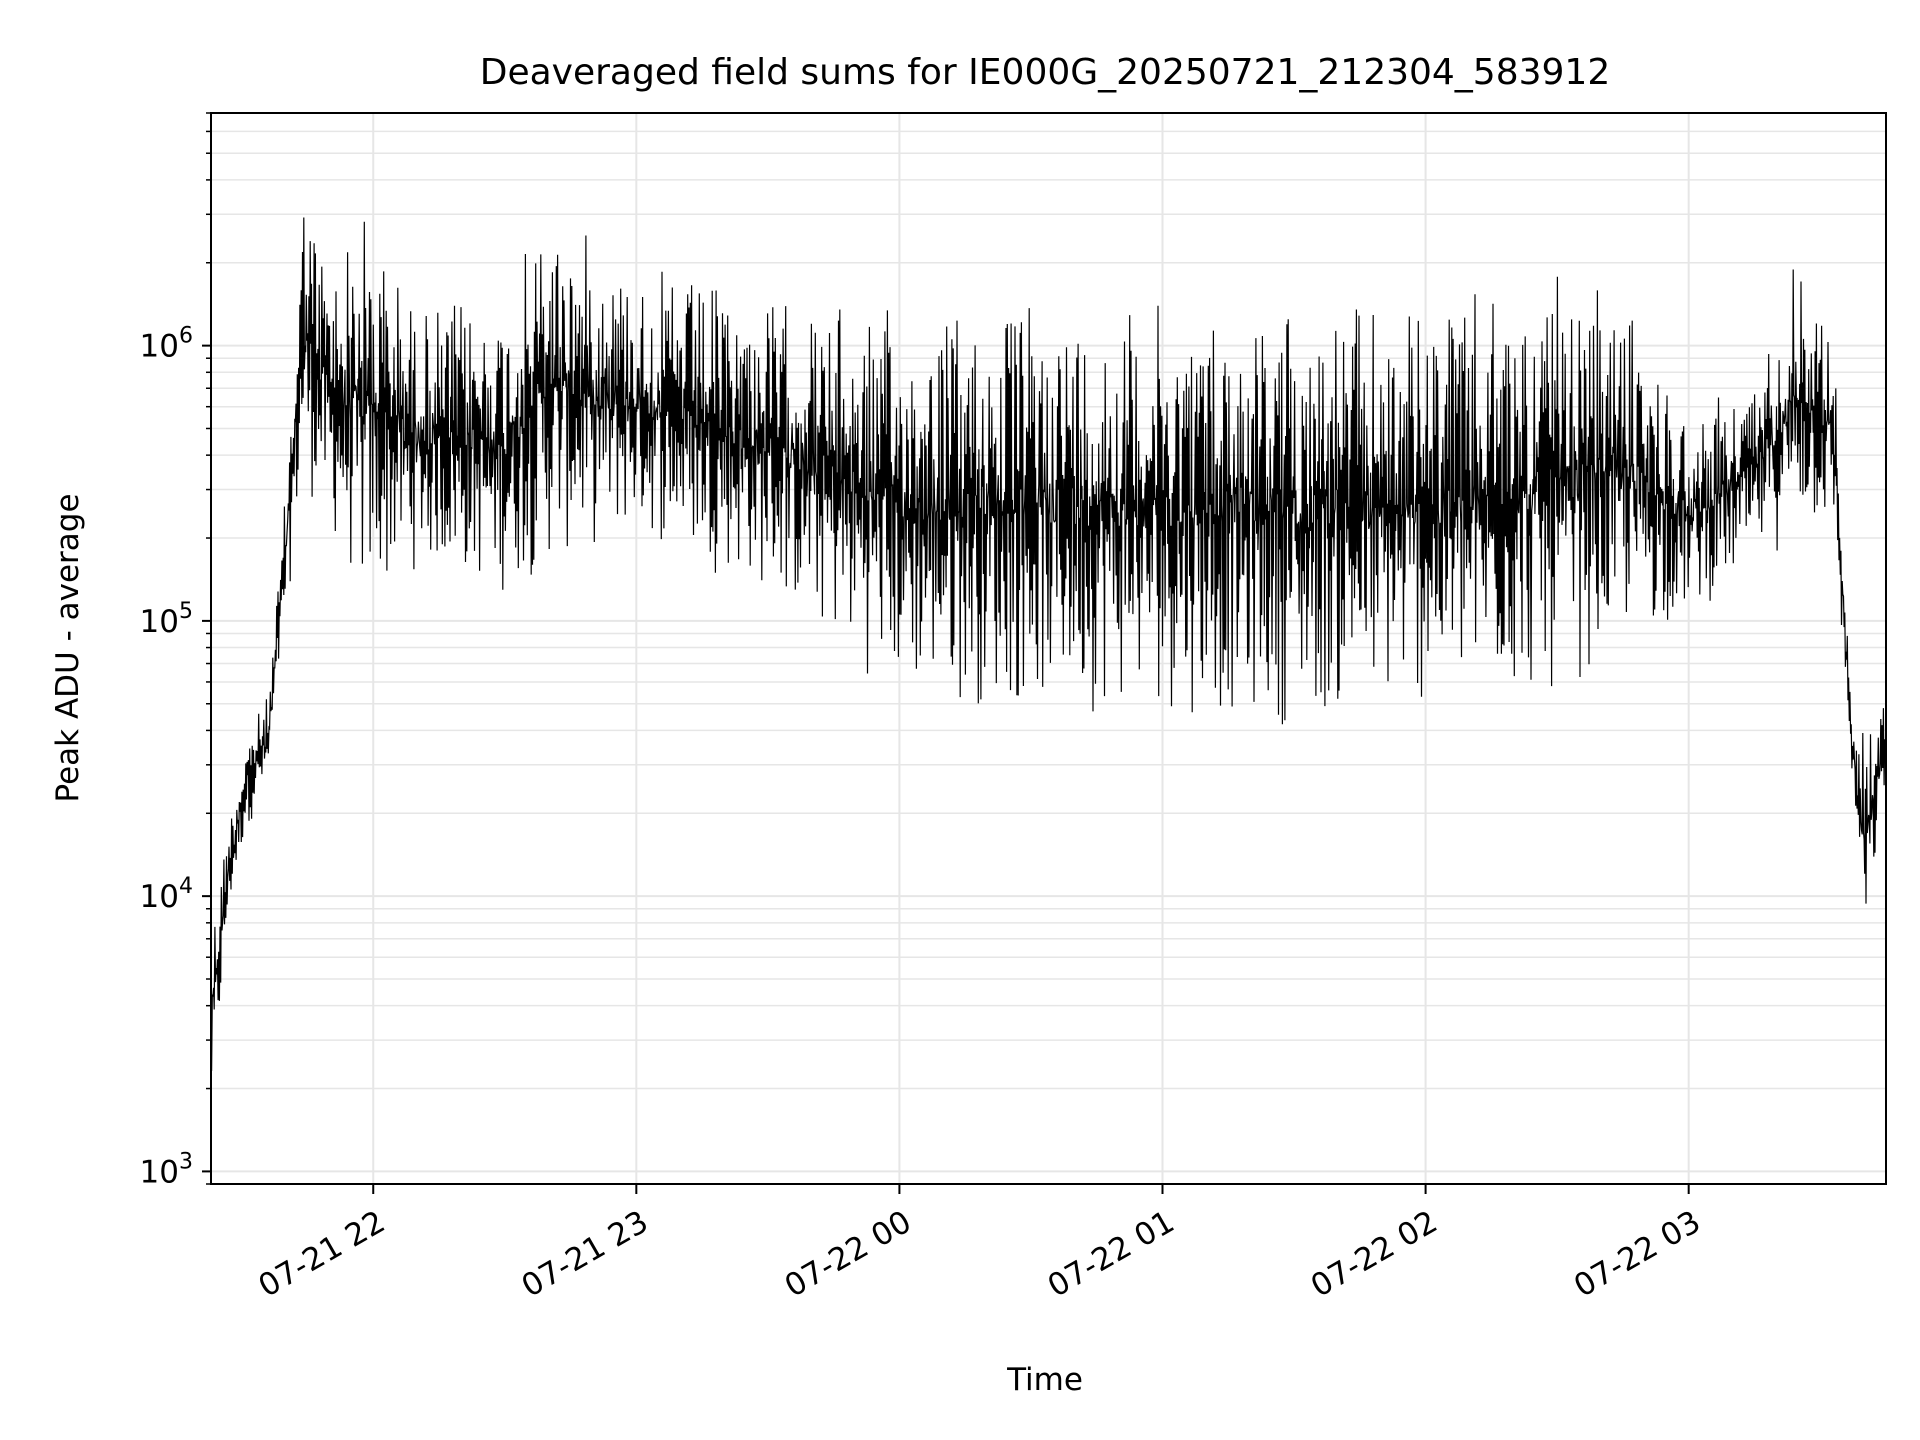 Image resolution: width=1920 pixels, height=1440 pixels. I want to click on y-tick-label: 10⁵, so click(166, 619).